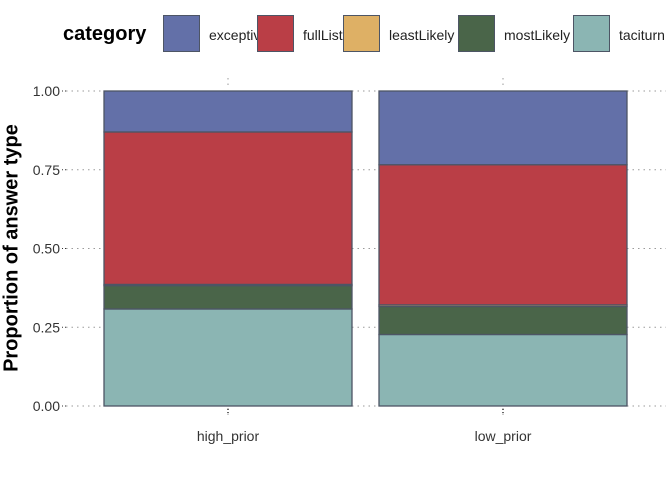 The width and height of the screenshot is (672, 480). What do you see at coordinates (46, 249) in the screenshot?
I see `y-tick-label-2: 0.50` at bounding box center [46, 249].